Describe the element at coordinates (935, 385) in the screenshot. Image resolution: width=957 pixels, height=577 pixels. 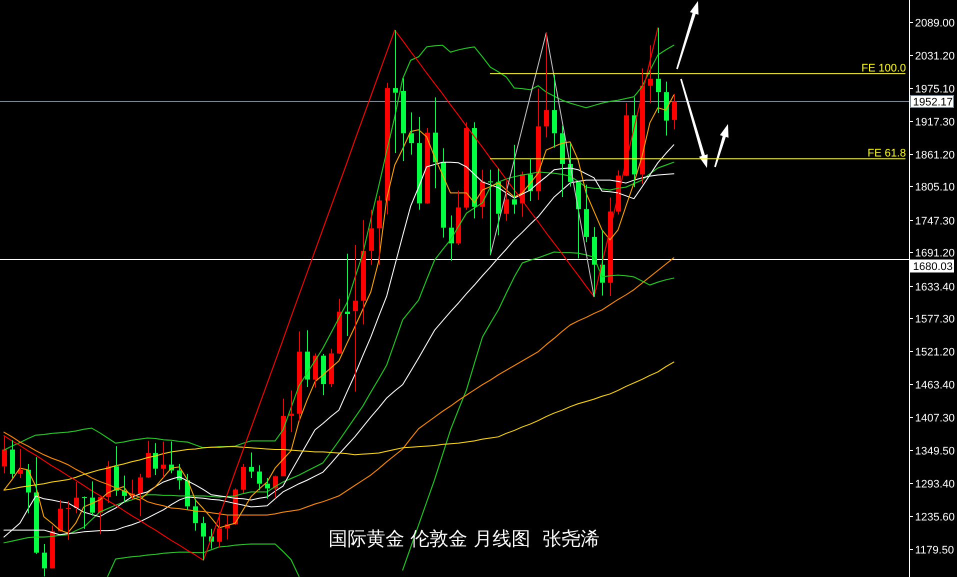
I see `y-tick-label: 1463.40` at that location.